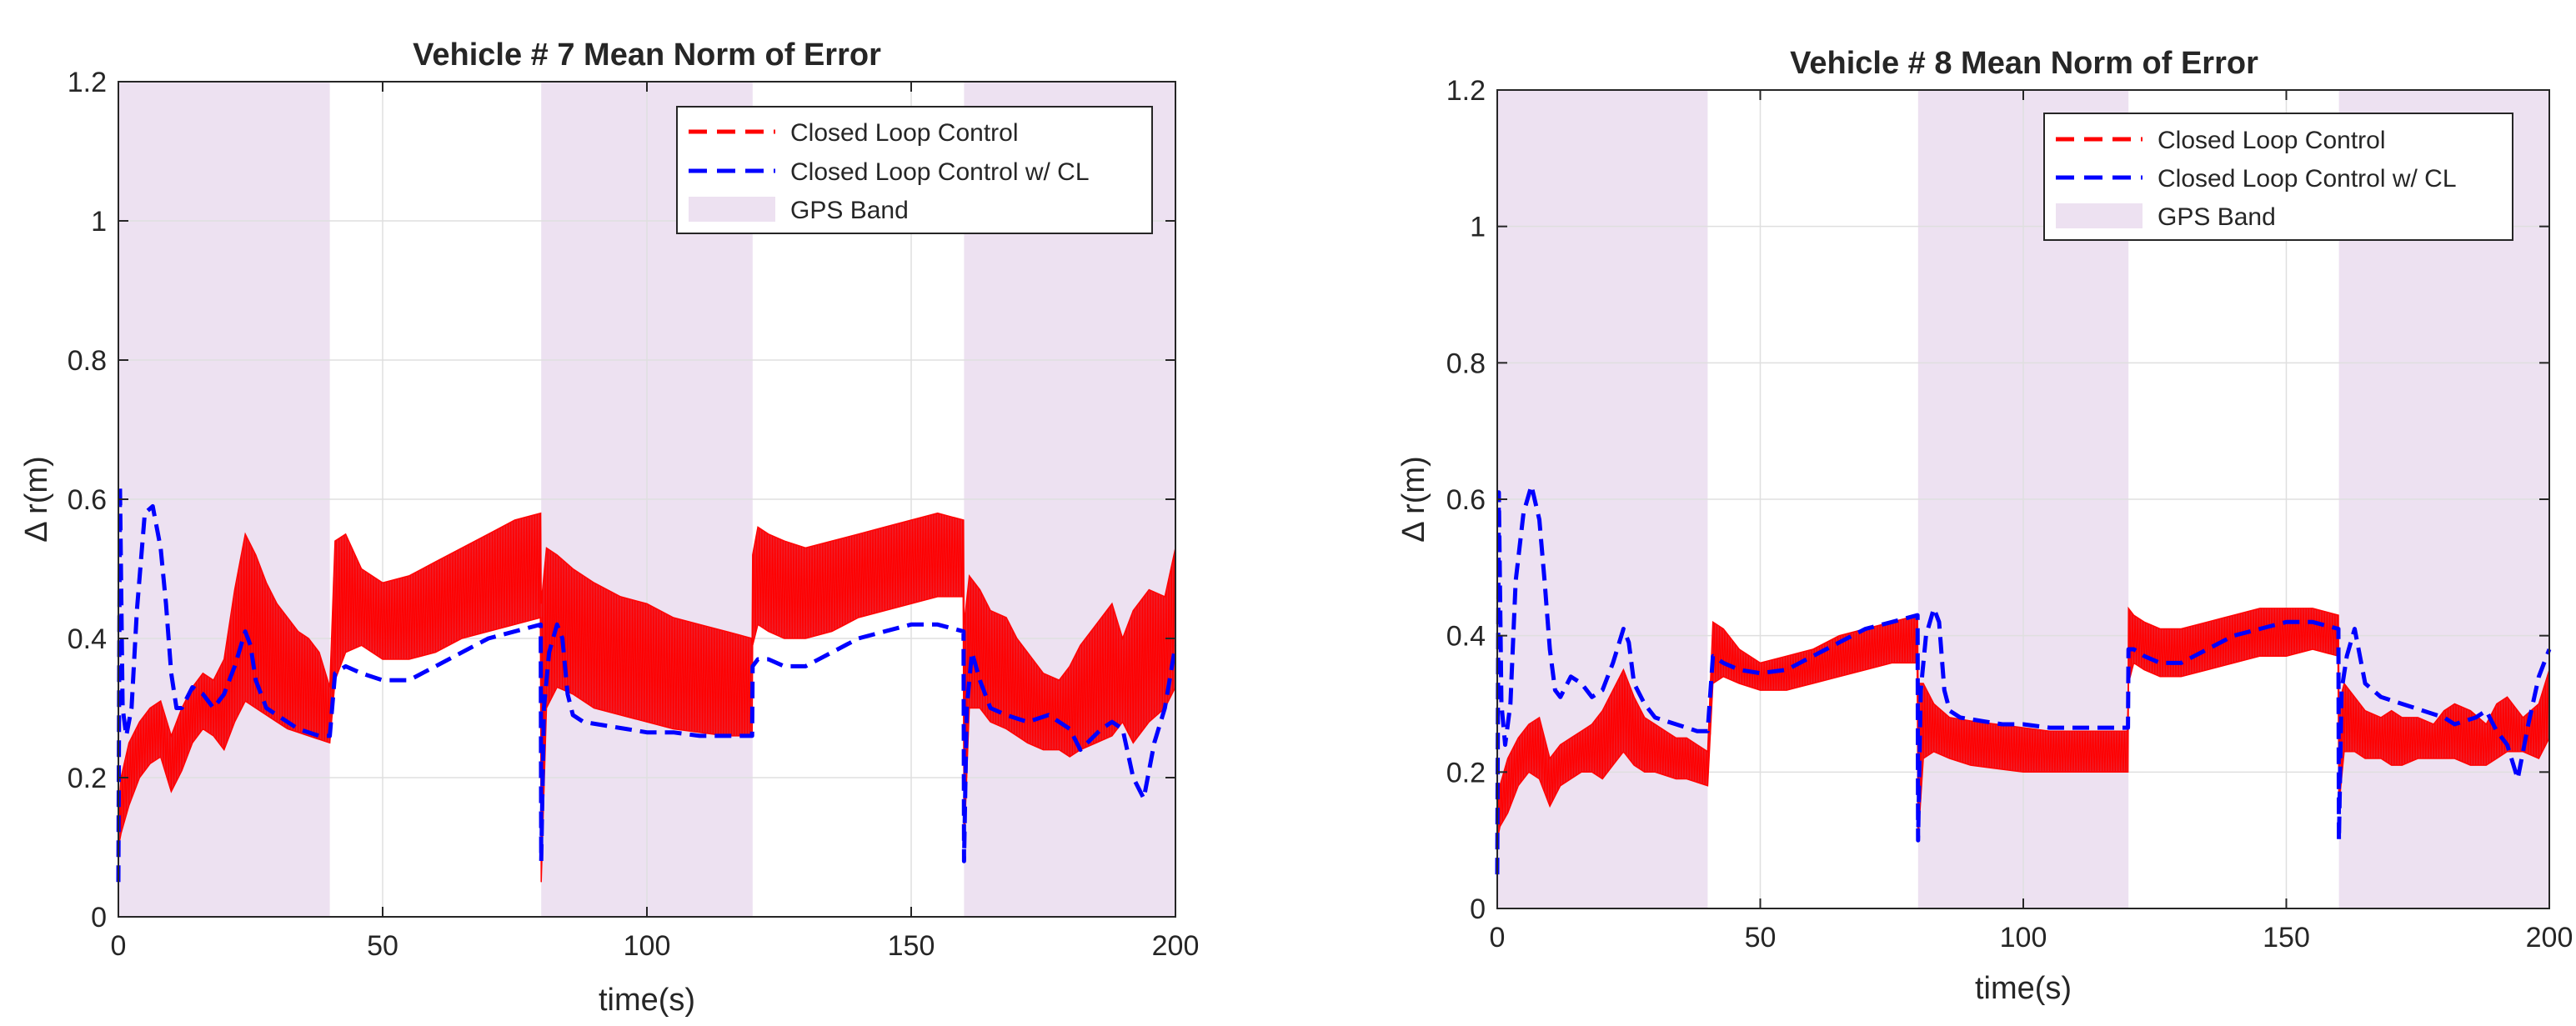 The width and height of the screenshot is (2576, 1026). What do you see at coordinates (2024, 63) in the screenshot?
I see `chart-title: Vehicle # 8 Mean Norm of Error` at bounding box center [2024, 63].